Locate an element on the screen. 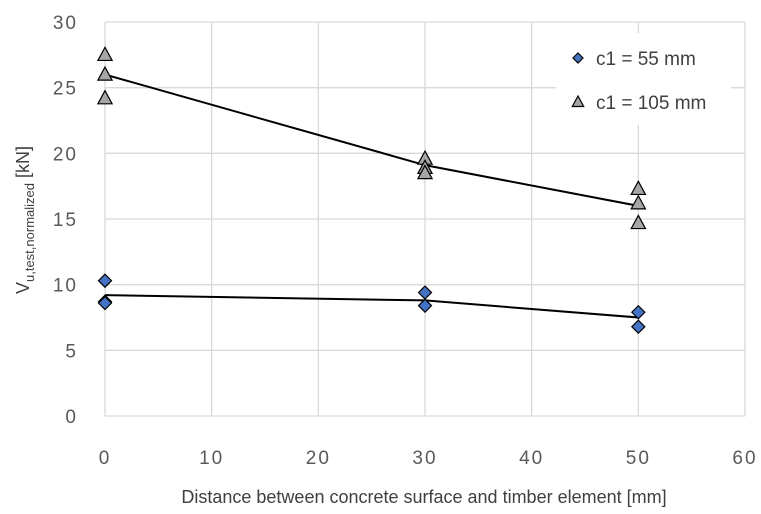 Image resolution: width=761 pixels, height=514 pixels. y-axis-title-subscript: u,test,normalized is located at coordinates (29, 232).